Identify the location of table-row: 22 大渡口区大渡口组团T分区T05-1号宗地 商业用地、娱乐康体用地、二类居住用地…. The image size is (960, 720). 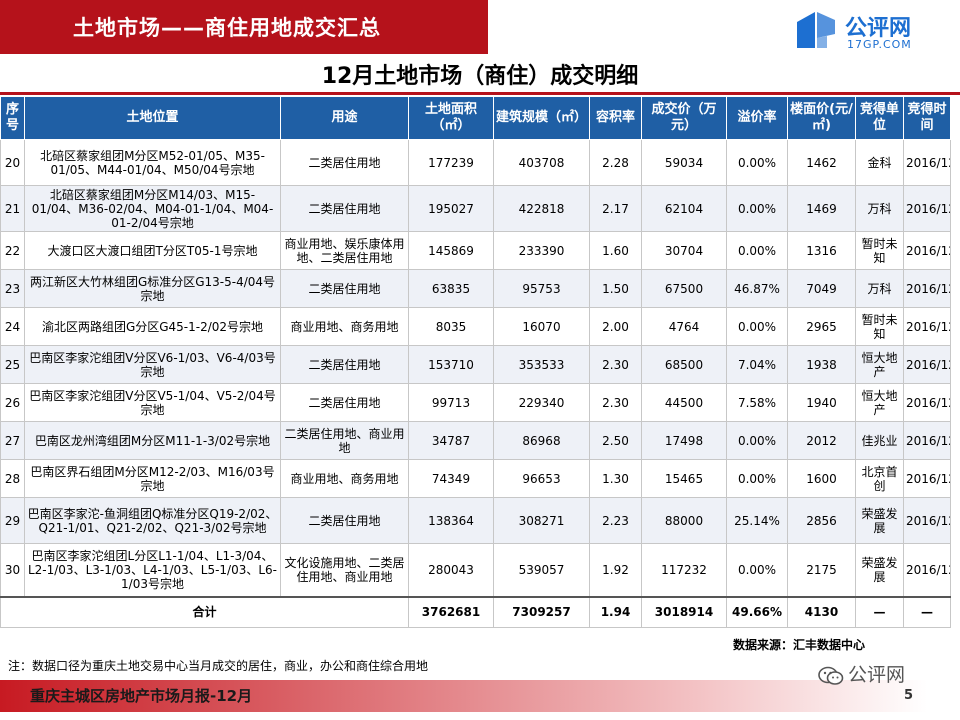
(475, 250).